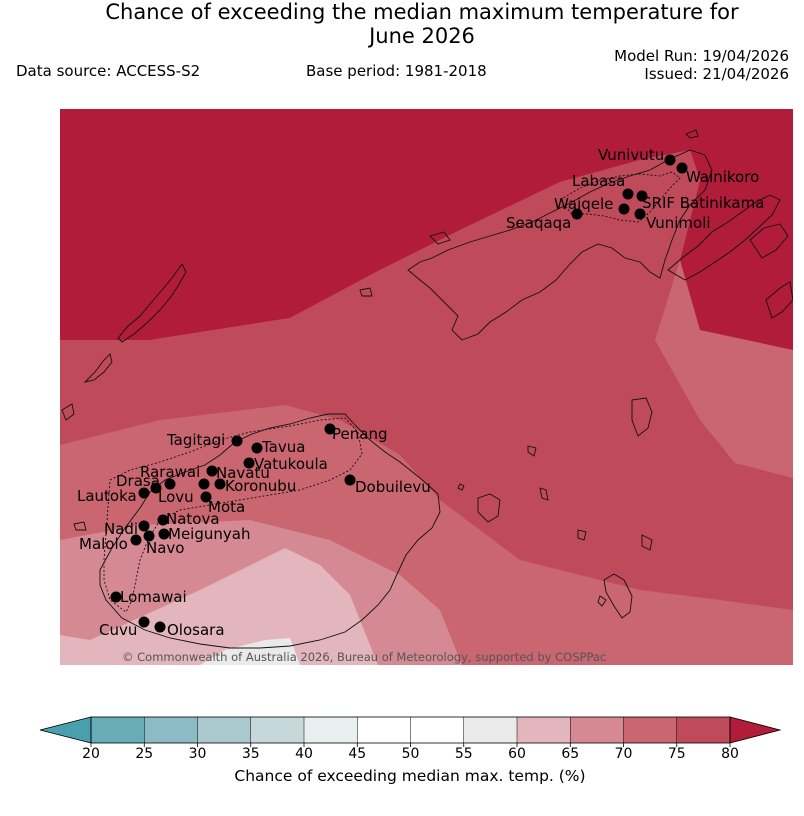 The image size is (804, 816). Describe the element at coordinates (716, 74) in the screenshot. I see `issued-date: Issued: 21/04/2026` at that location.